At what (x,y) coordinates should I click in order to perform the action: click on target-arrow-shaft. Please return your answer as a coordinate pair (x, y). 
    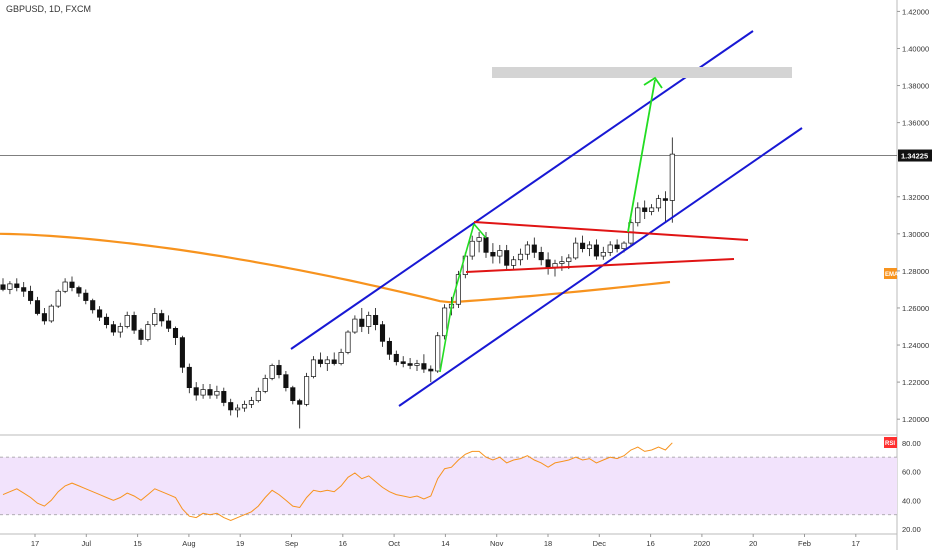
    Looking at the image, I should click on (641, 156).